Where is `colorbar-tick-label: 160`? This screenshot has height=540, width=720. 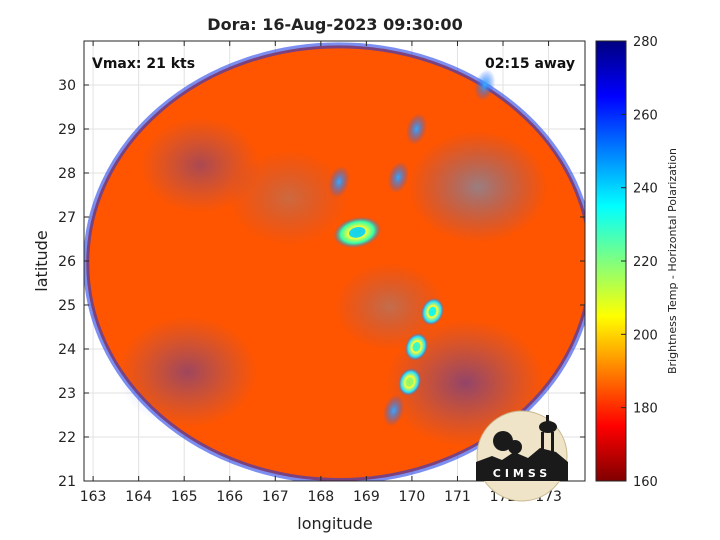 colorbar-tick-label: 160 is located at coordinates (645, 482).